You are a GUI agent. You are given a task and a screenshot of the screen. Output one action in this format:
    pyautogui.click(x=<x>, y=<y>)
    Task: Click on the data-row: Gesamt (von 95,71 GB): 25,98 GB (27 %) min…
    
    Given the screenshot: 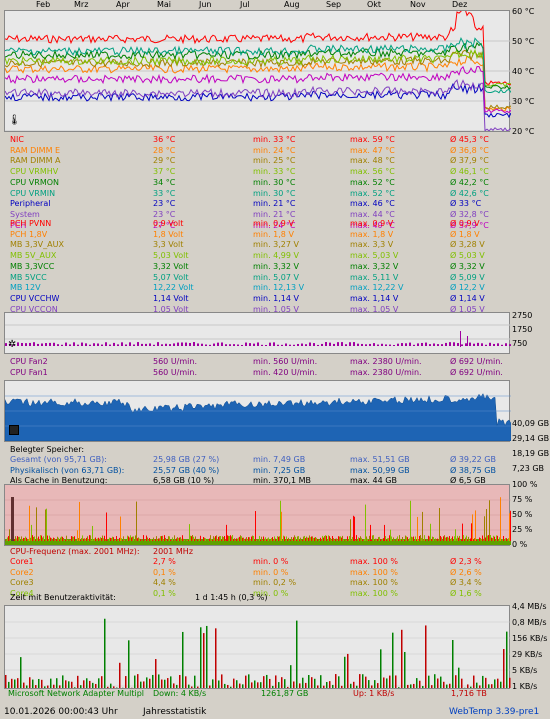 What is the action you would take?
    pyautogui.click(x=280, y=460)
    